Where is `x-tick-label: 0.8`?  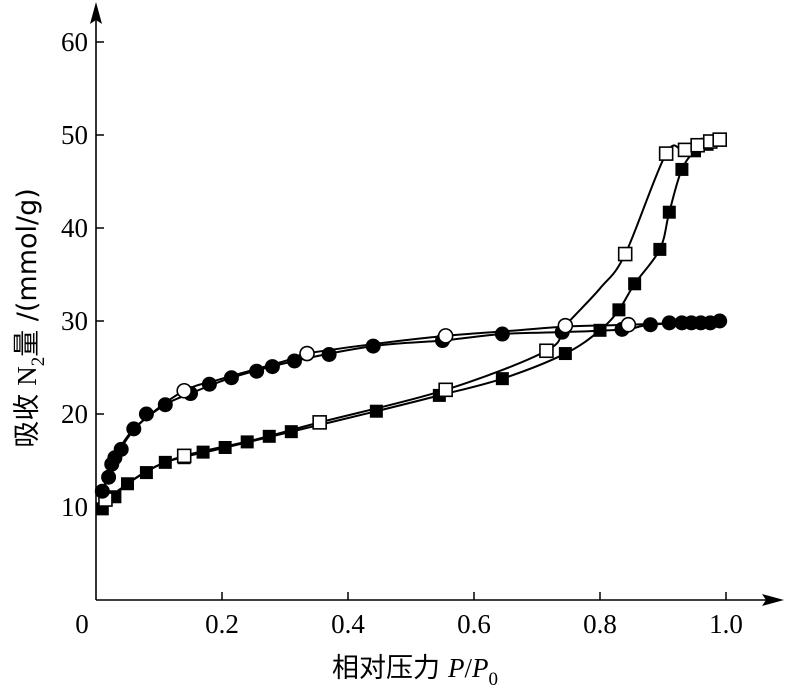 x-tick-label: 0.8 is located at coordinates (600, 624).